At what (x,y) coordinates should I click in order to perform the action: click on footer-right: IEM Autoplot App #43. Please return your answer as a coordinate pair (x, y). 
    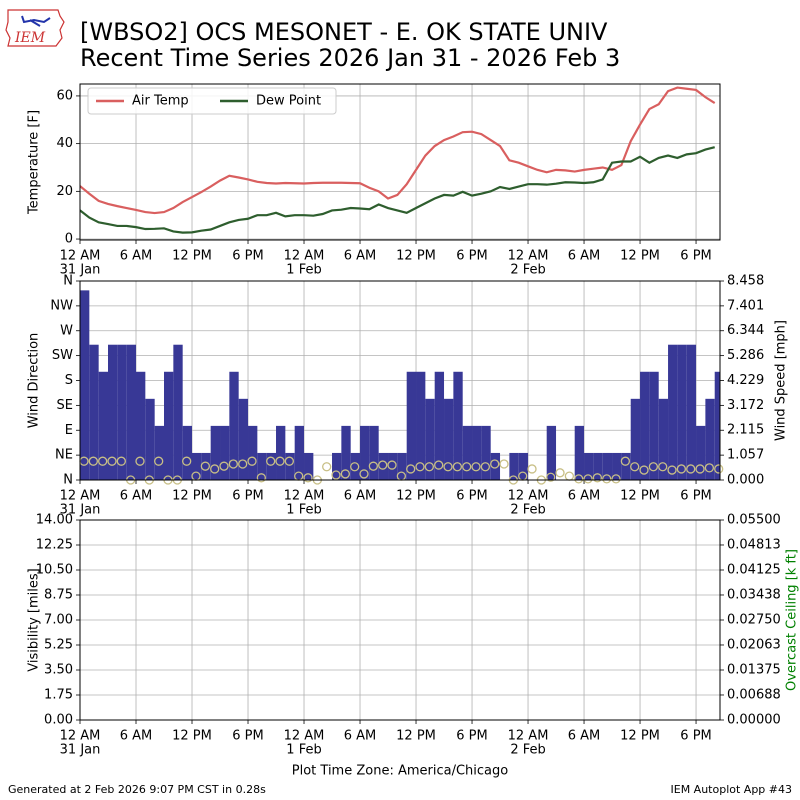
    Looking at the image, I should click on (732, 789).